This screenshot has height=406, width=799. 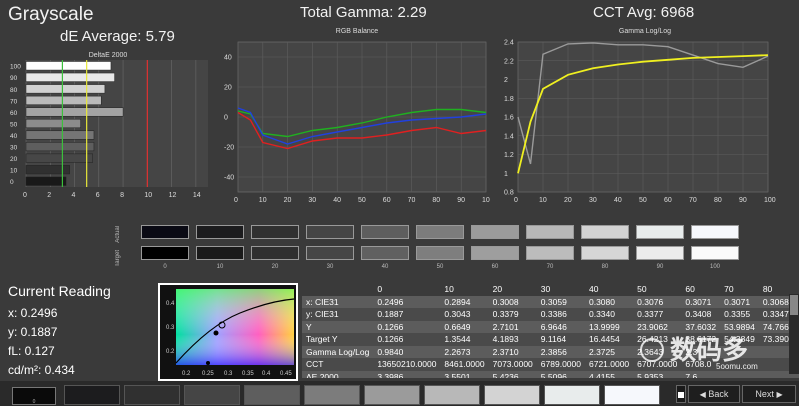 What do you see at coordinates (338, 351) in the screenshot?
I see `table-cell: Gamma Log/Log` at bounding box center [338, 351].